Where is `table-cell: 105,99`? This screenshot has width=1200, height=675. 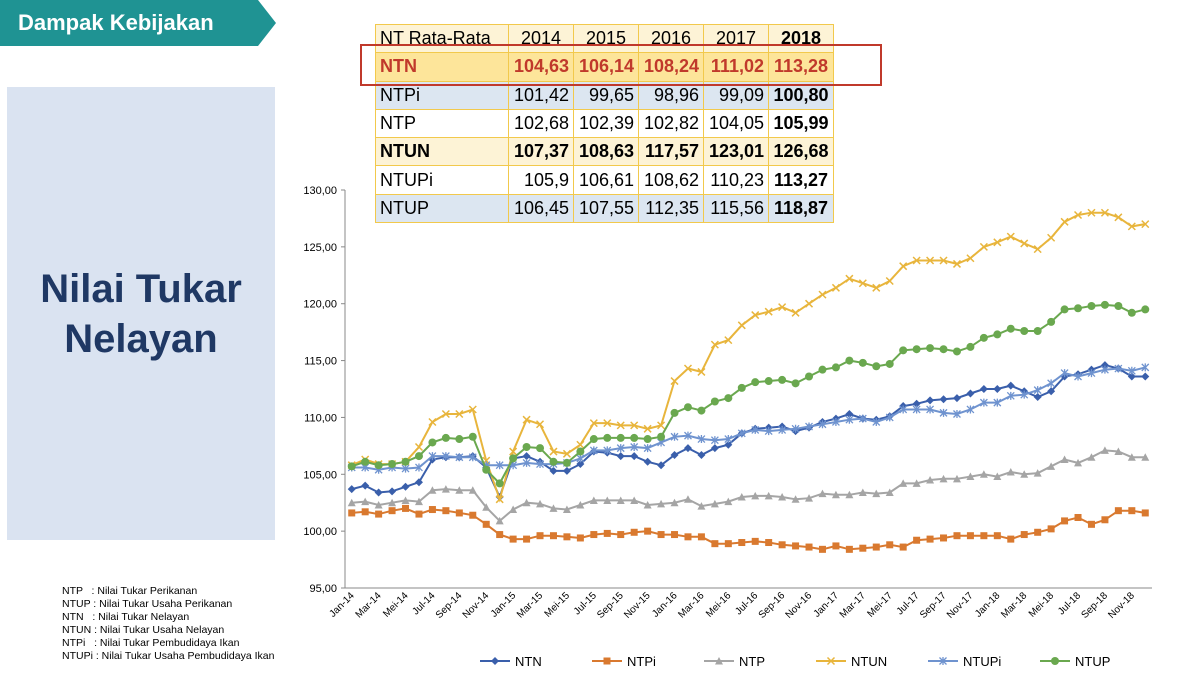
table-cell: 105,99 is located at coordinates (801, 123).